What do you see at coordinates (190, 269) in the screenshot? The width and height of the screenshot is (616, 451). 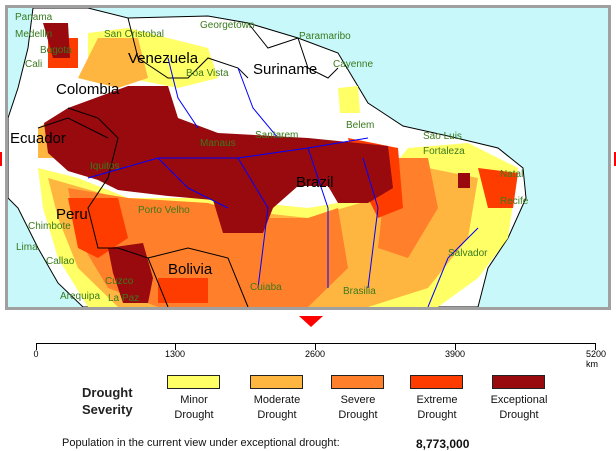 I see `country-label-bolivia: Bolivia` at bounding box center [190, 269].